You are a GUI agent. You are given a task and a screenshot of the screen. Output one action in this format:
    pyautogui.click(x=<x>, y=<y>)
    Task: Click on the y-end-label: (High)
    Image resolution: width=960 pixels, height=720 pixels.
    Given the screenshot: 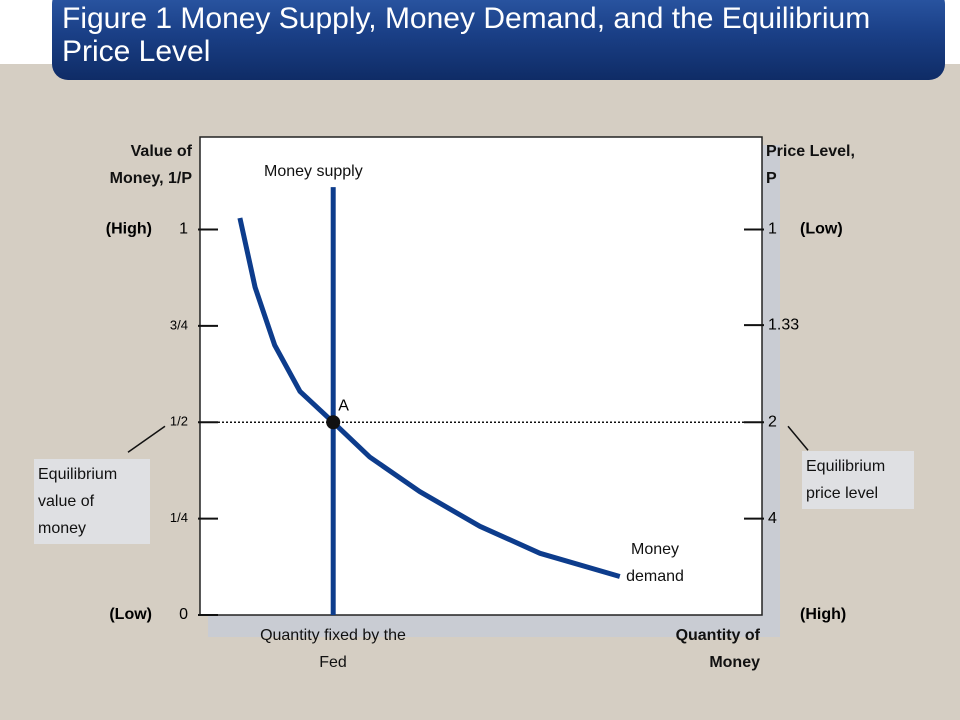 What is the action you would take?
    pyautogui.click(x=129, y=229)
    